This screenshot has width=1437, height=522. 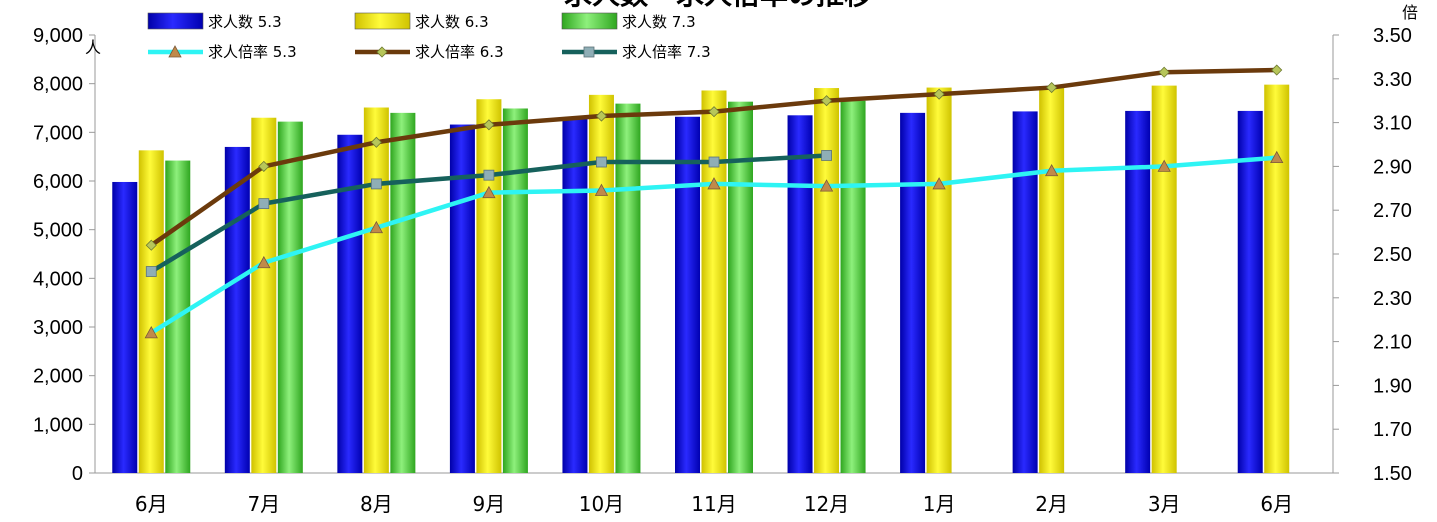 What do you see at coordinates (913, 292) in the screenshot?
I see `bar-1-1月` at bounding box center [913, 292].